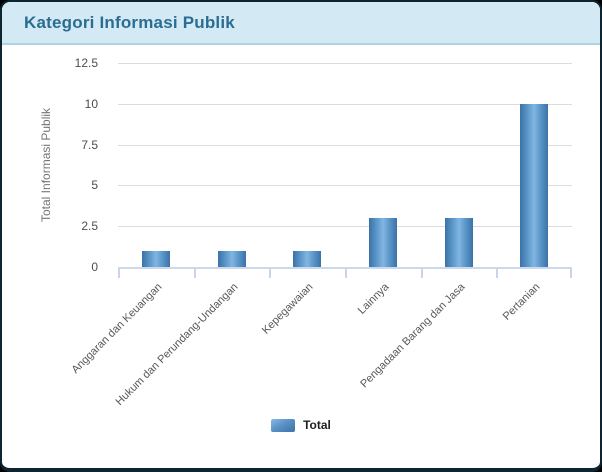 Image resolution: width=602 pixels, height=472 pixels. What do you see at coordinates (94, 267) in the screenshot?
I see `y-tick-label: 0` at bounding box center [94, 267].